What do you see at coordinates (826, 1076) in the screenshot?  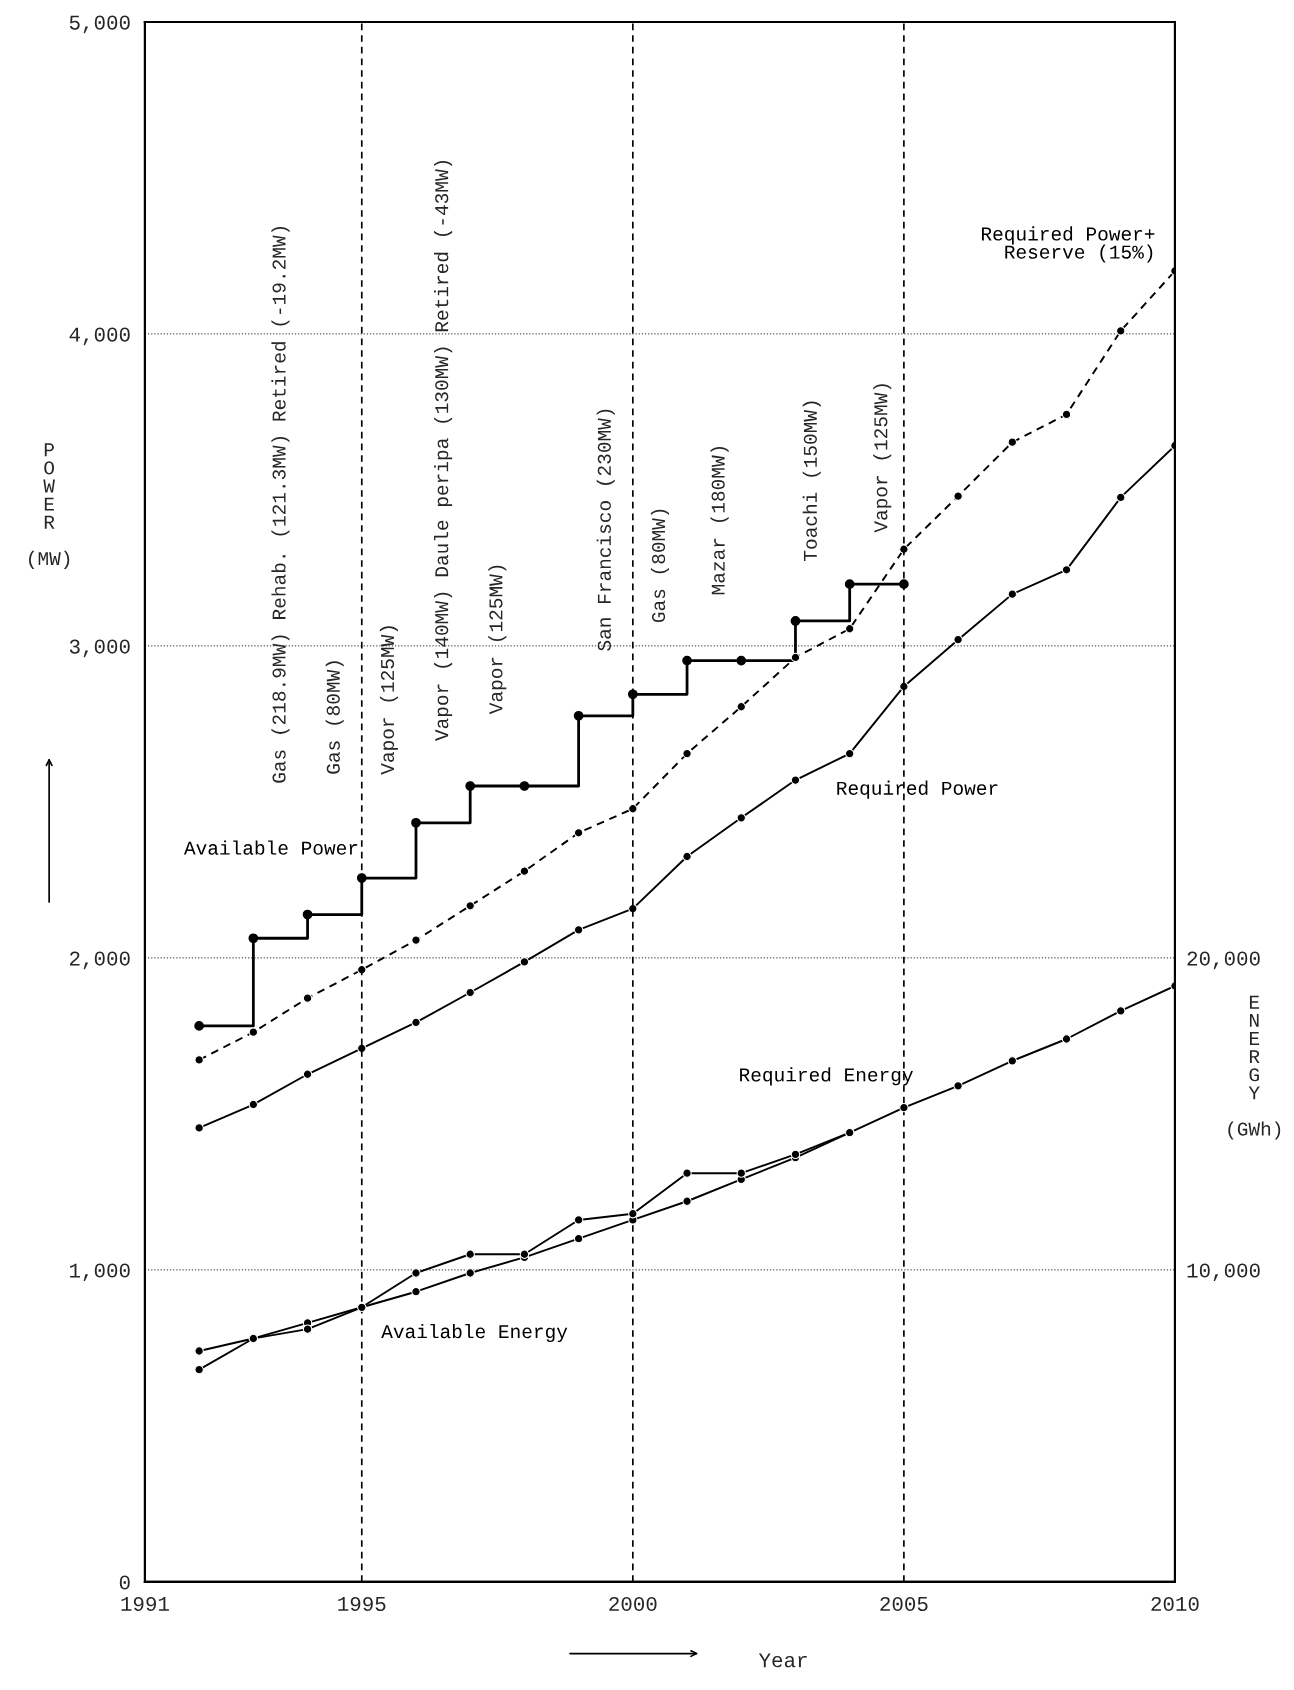 I see `series-label: Required Energy` at bounding box center [826, 1076].